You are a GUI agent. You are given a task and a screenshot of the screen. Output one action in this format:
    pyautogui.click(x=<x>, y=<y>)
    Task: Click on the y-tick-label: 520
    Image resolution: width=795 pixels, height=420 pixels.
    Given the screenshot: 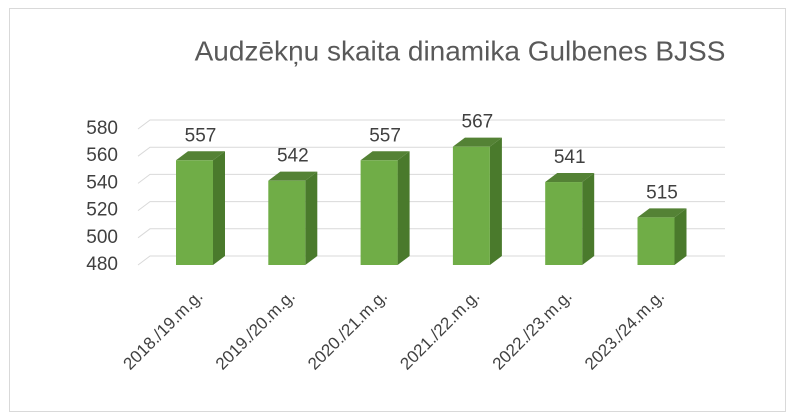 What is the action you would take?
    pyautogui.click(x=102, y=210)
    